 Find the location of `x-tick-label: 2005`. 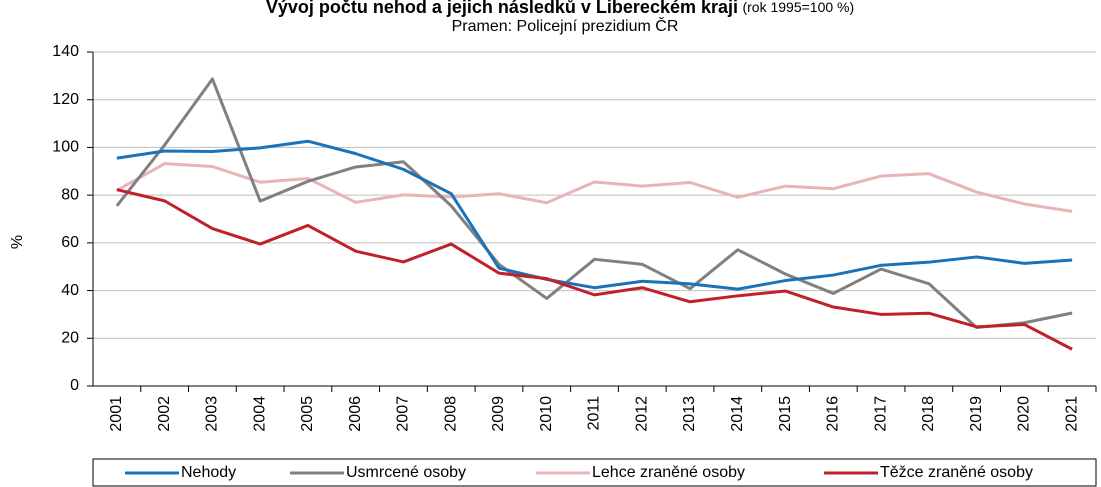

x-tick-label: 2005 is located at coordinates (307, 414).